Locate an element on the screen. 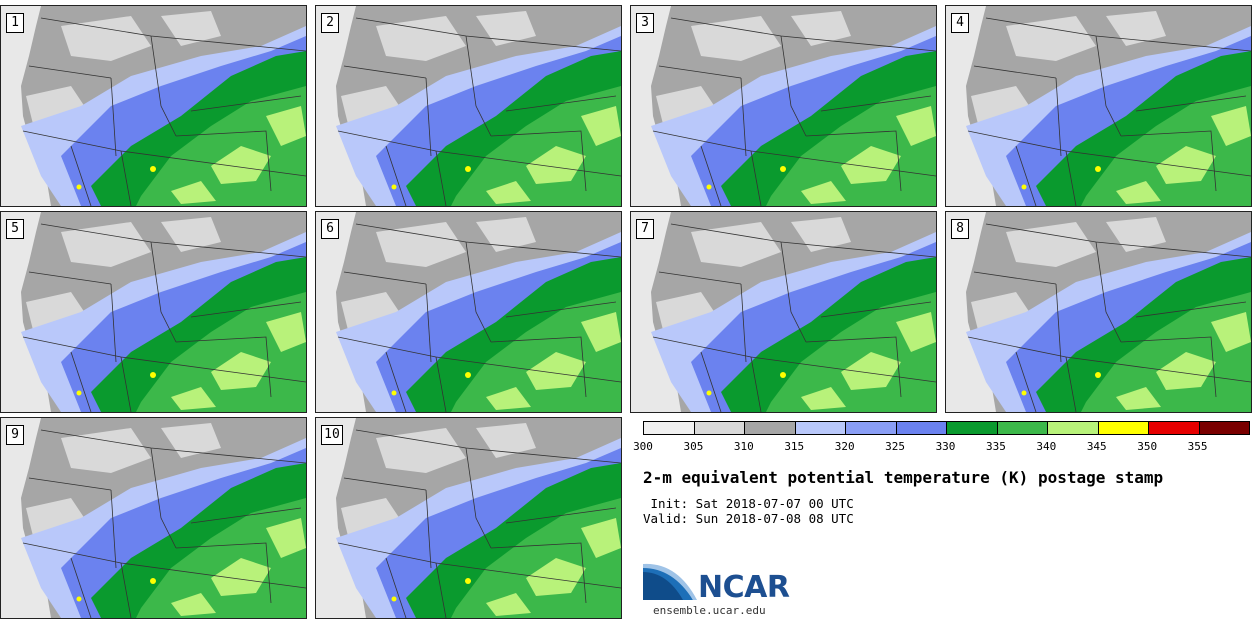 Image resolution: width=1260 pixels, height=619 pixels. member-label: 3 is located at coordinates (645, 23).